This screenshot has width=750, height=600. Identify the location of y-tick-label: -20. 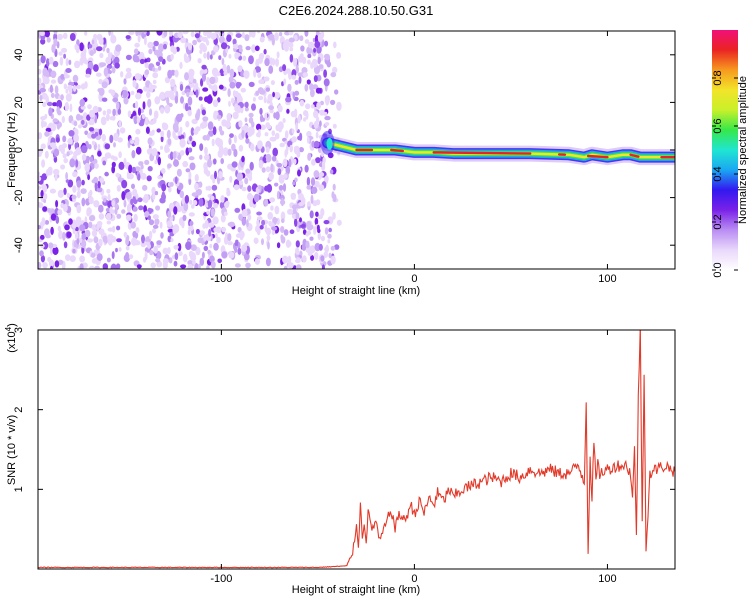
(19, 198).